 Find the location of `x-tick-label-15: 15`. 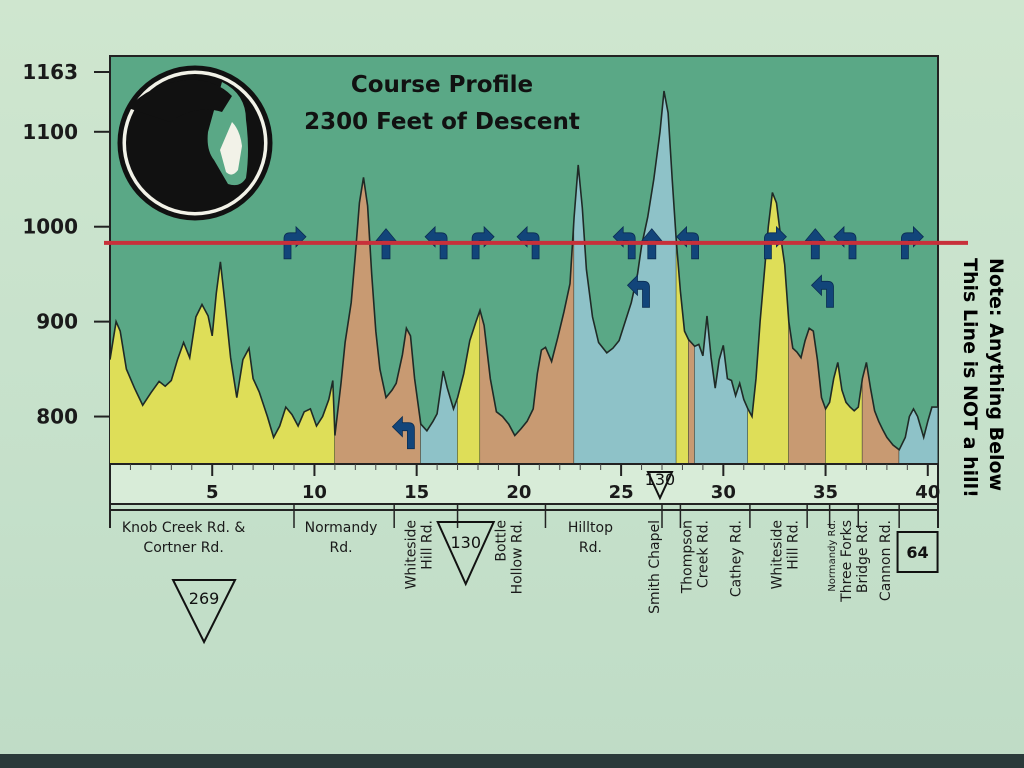

x-tick-label-15: 15 is located at coordinates (416, 492).